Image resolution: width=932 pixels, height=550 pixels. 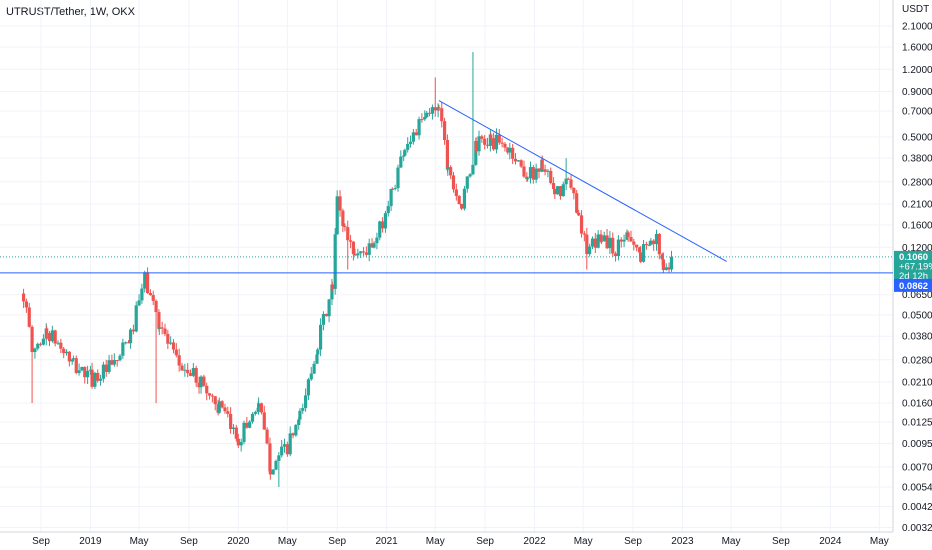 What do you see at coordinates (915, 266) in the screenshot?
I see `last-price-change: +67.19%` at bounding box center [915, 266].